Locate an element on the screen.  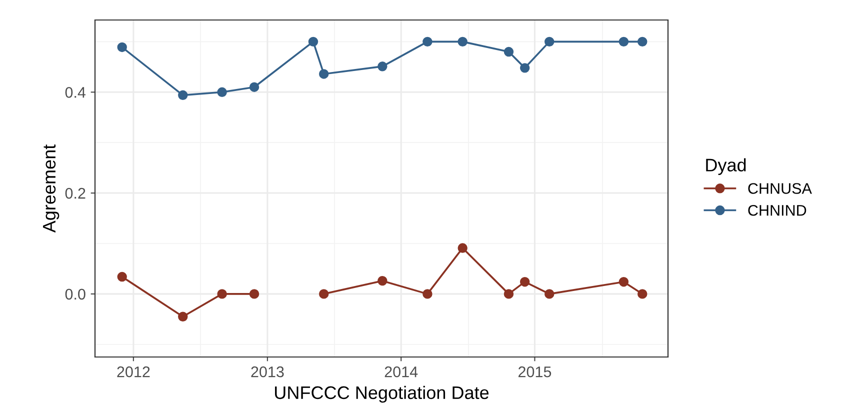
x-tick-label: 2012 is located at coordinates (133, 372).